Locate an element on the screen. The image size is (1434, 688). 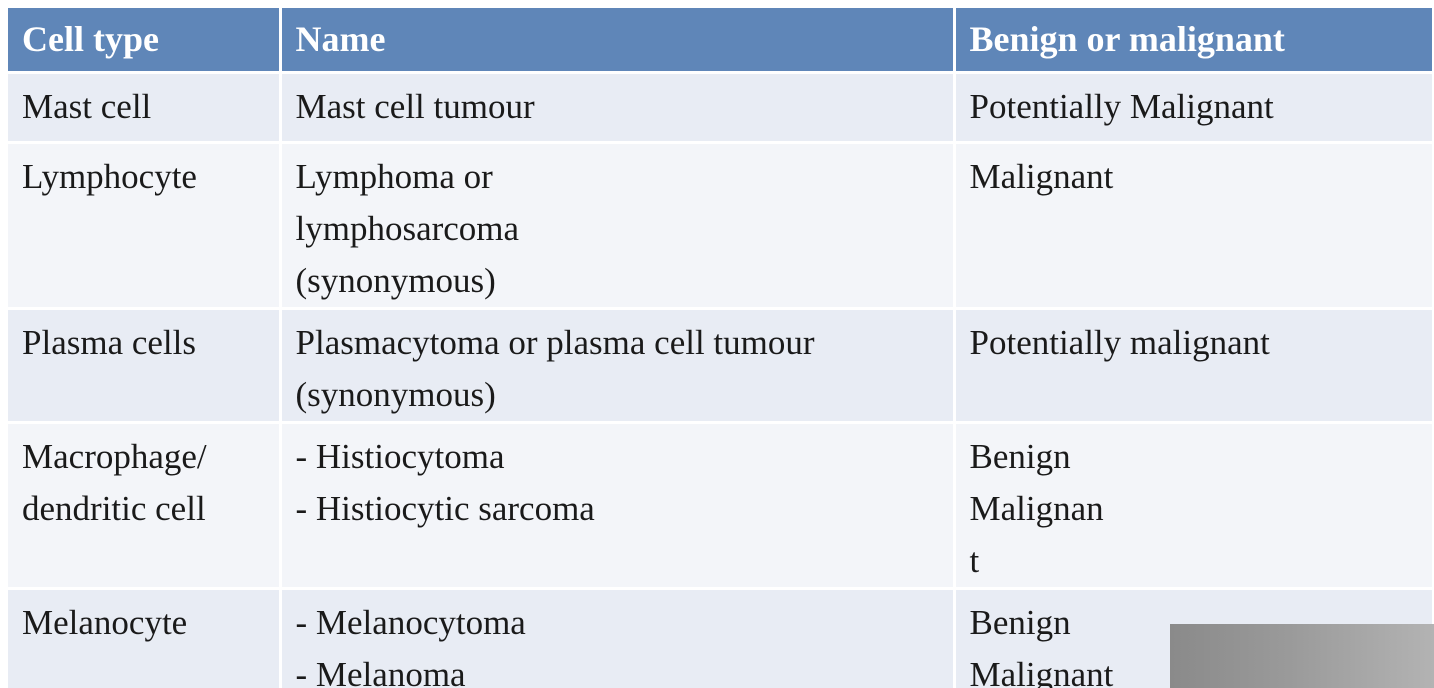
cell-type-text: Lymphocyte is located at coordinates (109, 176).